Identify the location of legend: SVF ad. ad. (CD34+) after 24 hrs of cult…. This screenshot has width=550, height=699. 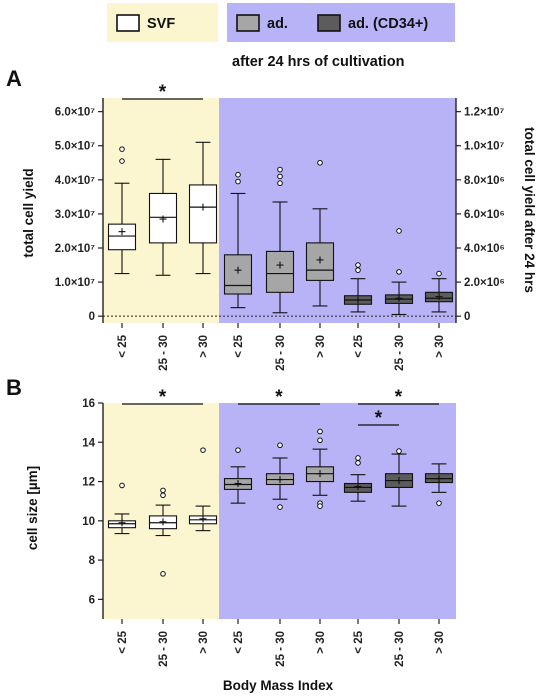
(281, 36).